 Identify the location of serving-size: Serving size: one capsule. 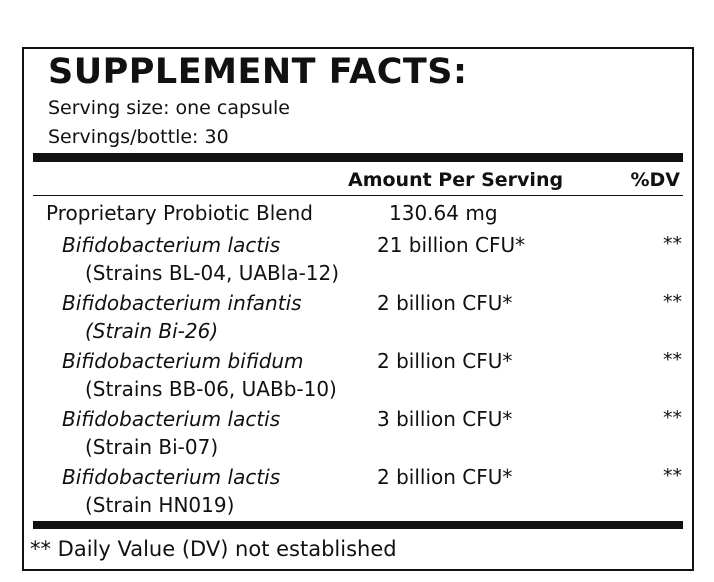
(169, 108).